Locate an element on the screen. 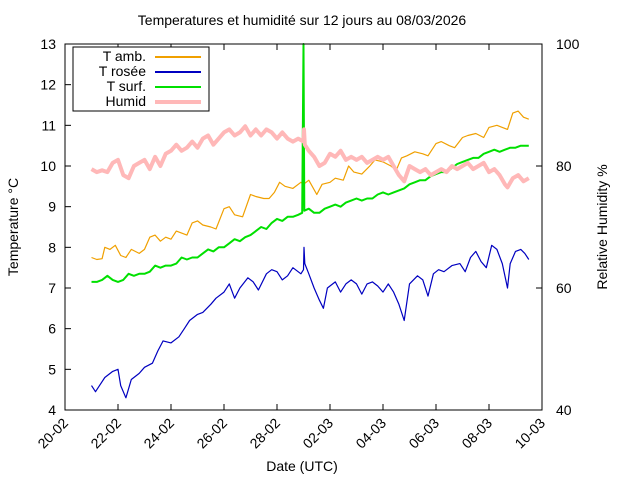  x-axis-title: Date (UTC) is located at coordinates (302, 466).